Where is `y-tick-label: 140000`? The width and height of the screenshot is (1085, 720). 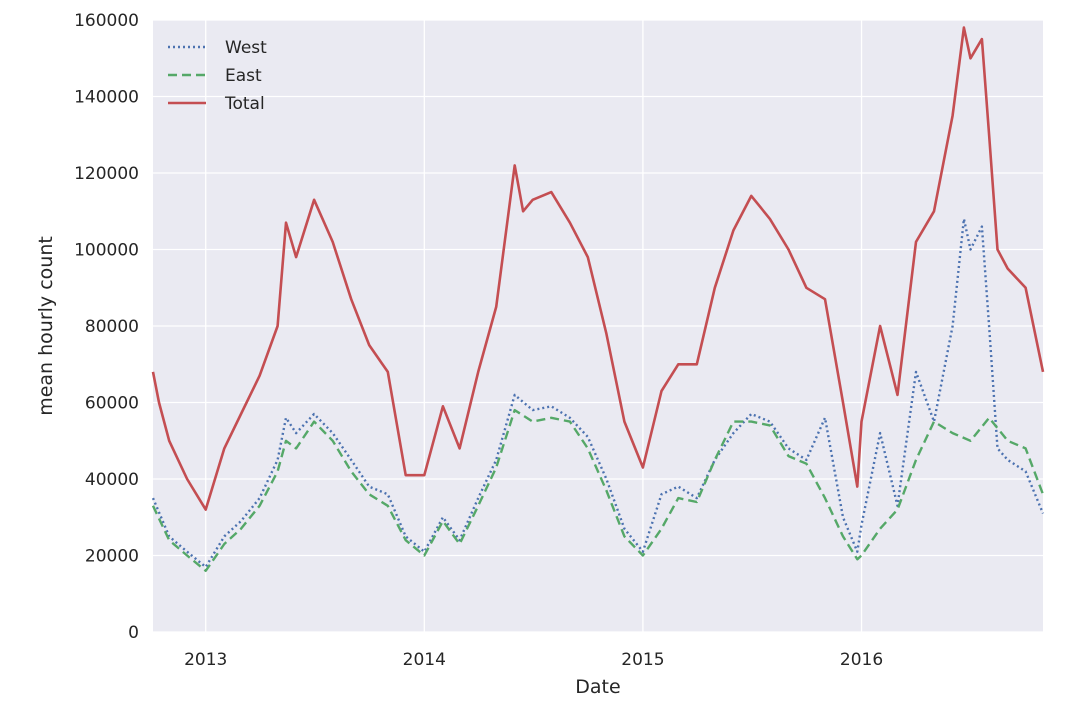
y-tick-label: 140000 is located at coordinates (106, 98).